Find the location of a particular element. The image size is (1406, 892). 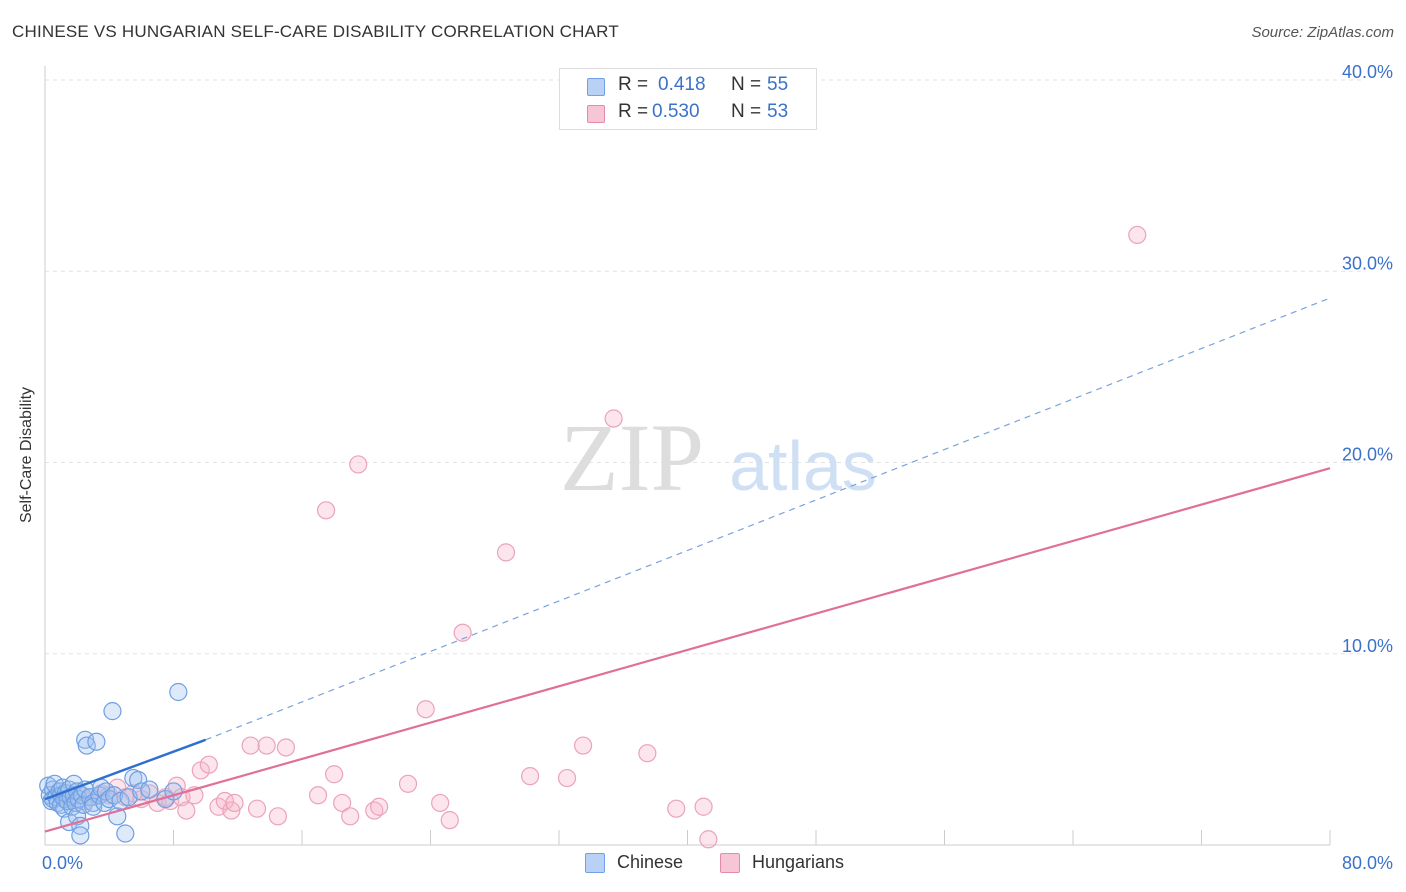

stats-row-chinese: R = 0.418 N = 55 is located at coordinates (688, 87).